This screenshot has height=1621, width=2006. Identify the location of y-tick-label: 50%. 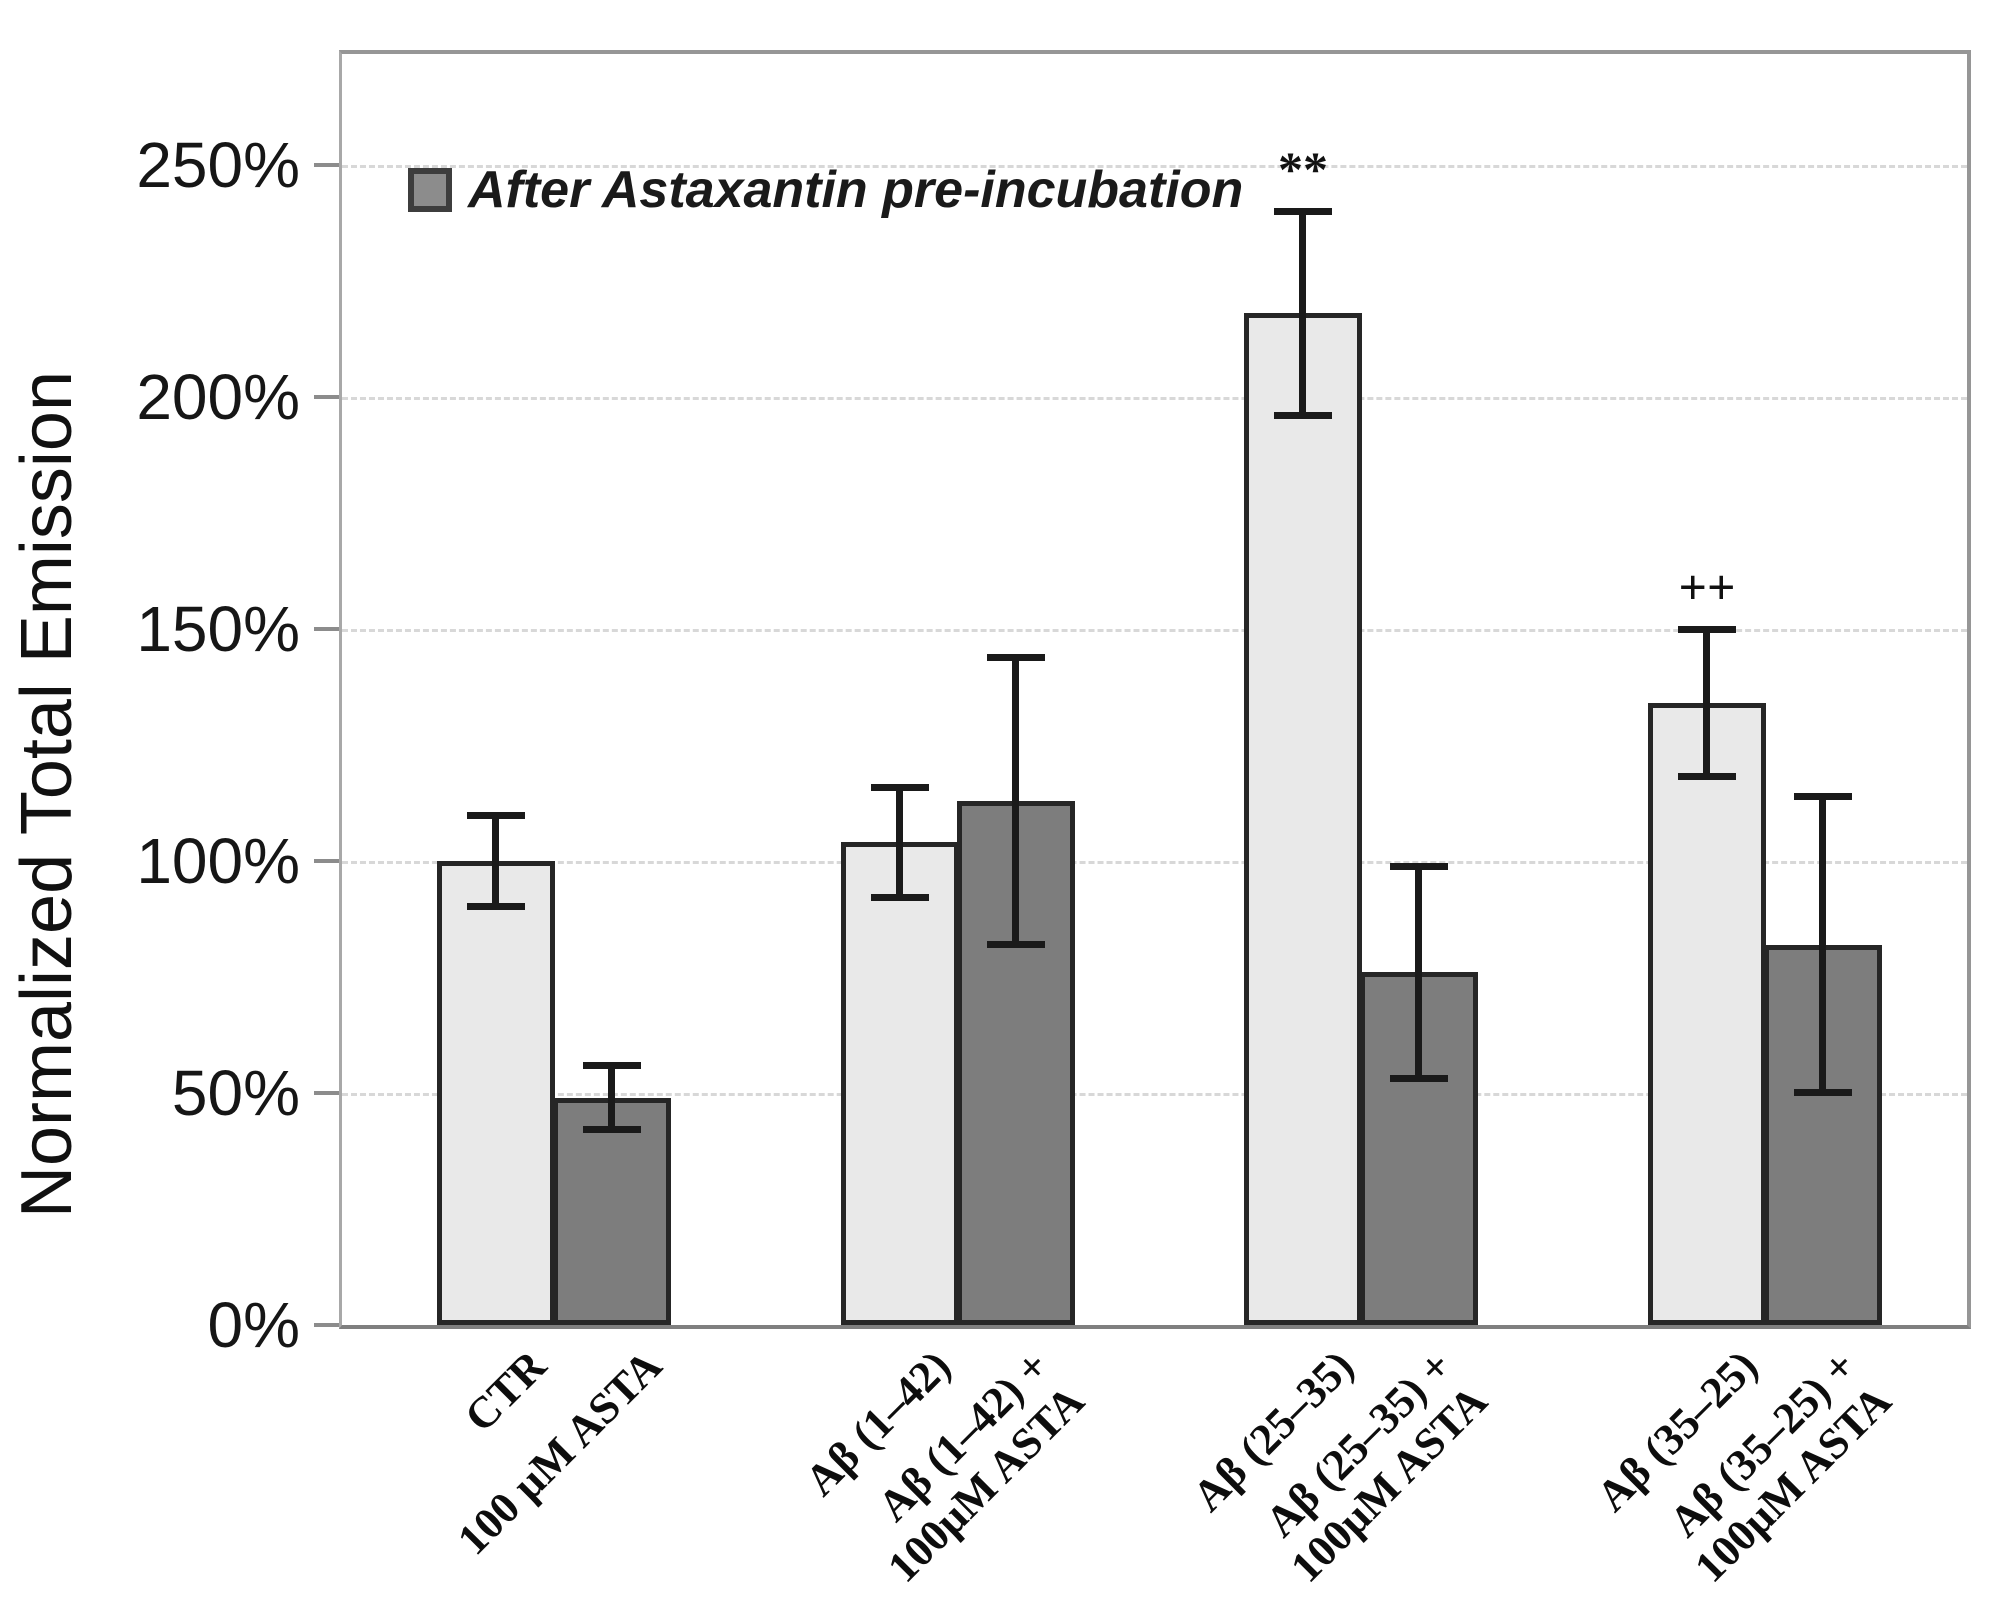
(235, 1093).